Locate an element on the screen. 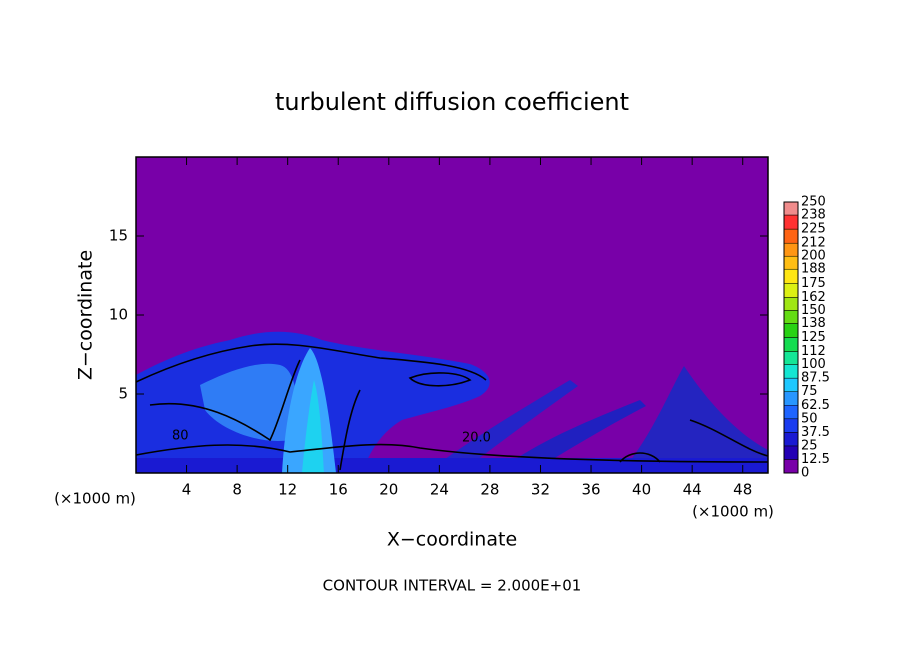 The image size is (904, 658). colorbar-label: 87.5 is located at coordinates (815, 378).